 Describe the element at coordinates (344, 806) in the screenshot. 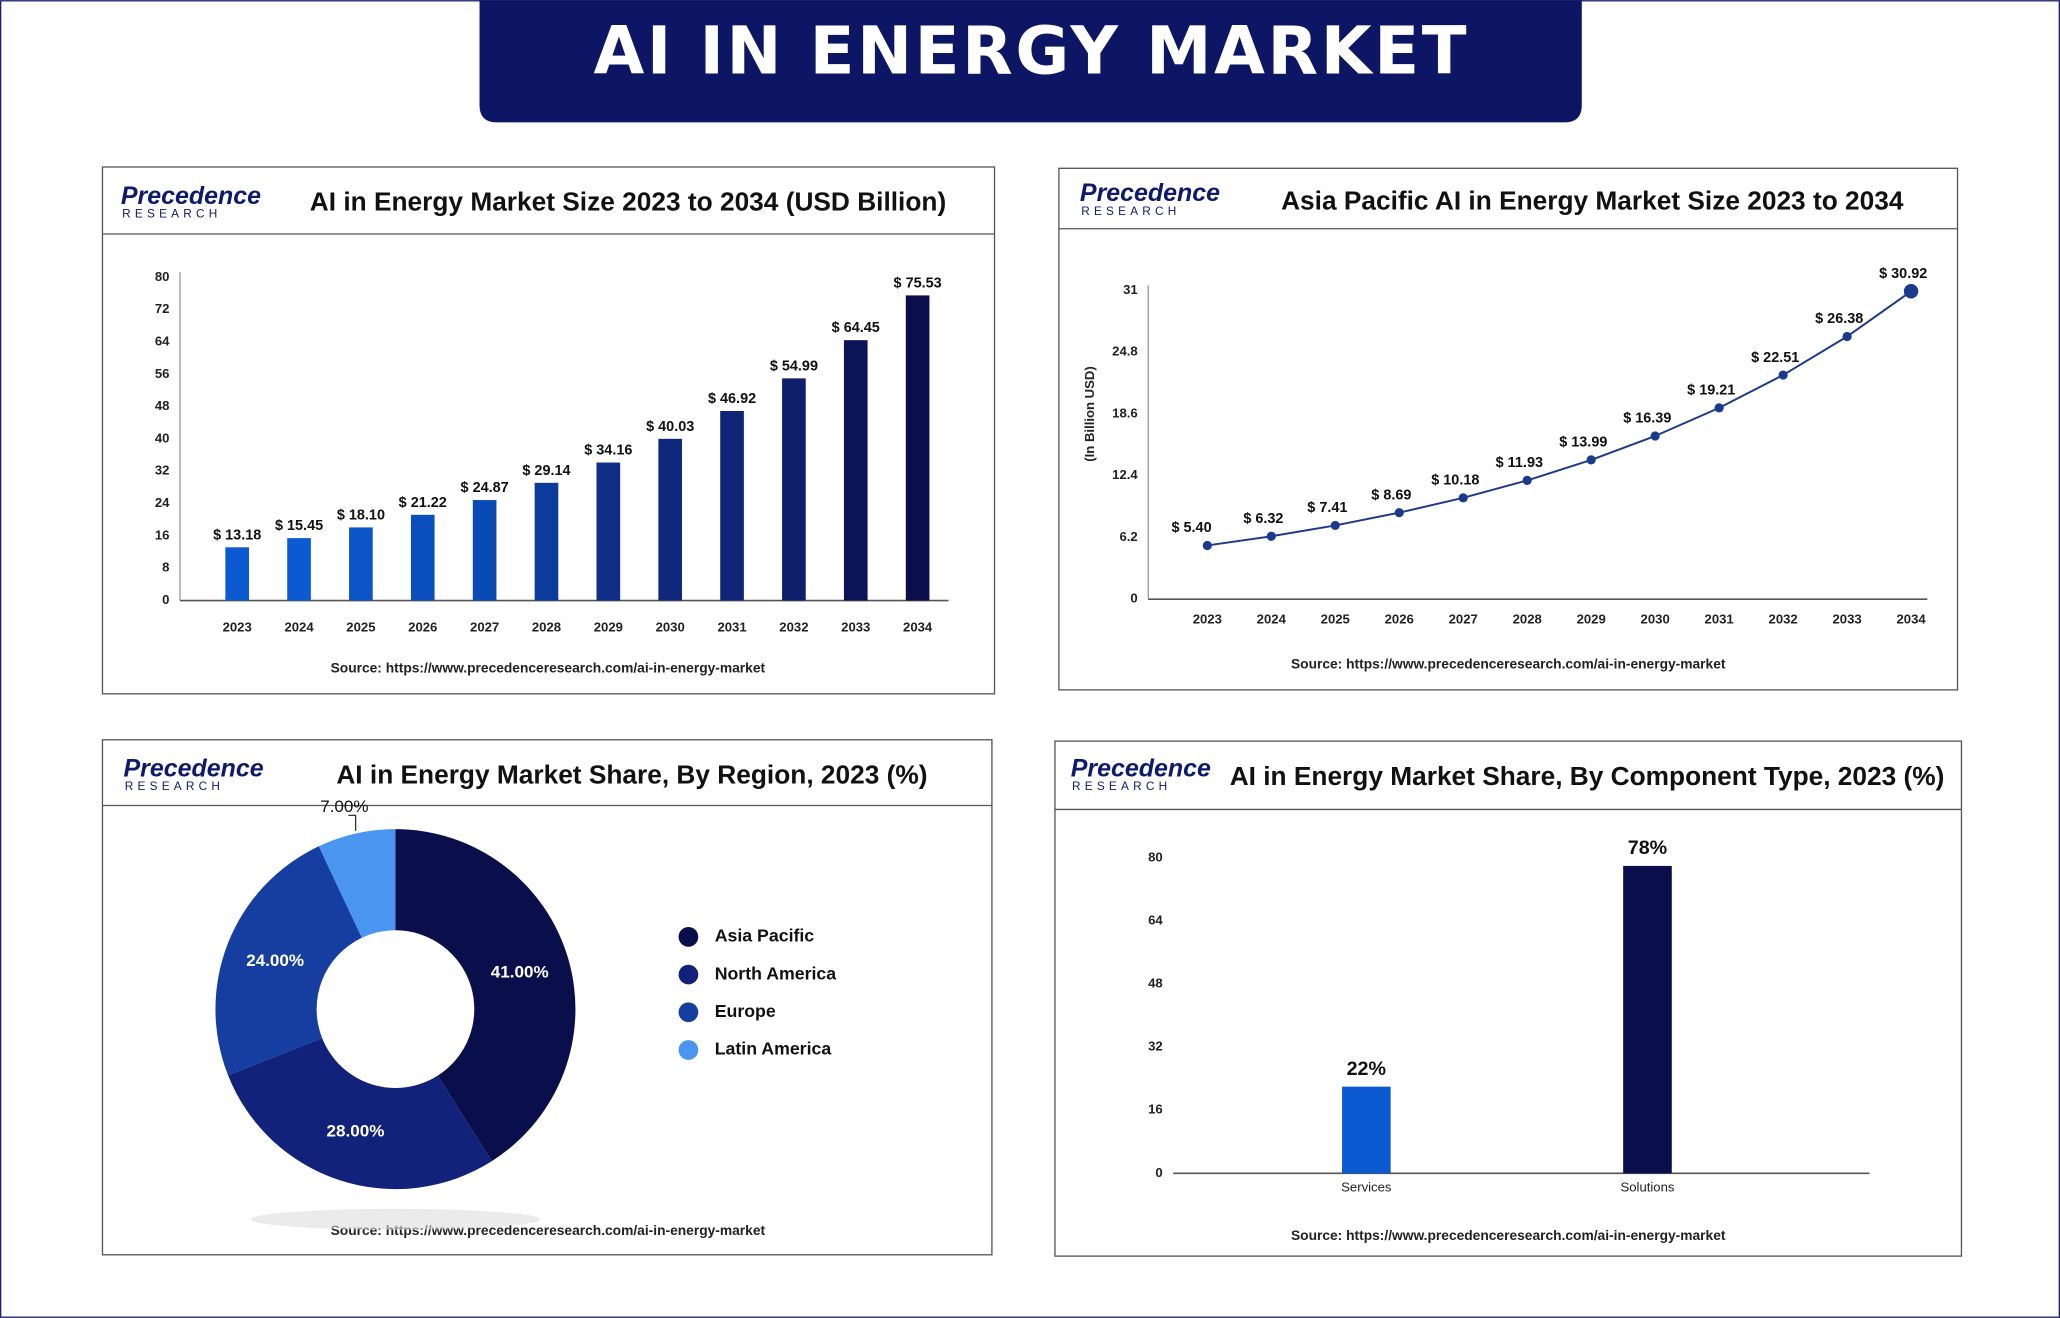

I see `value-label: 7.00%` at that location.